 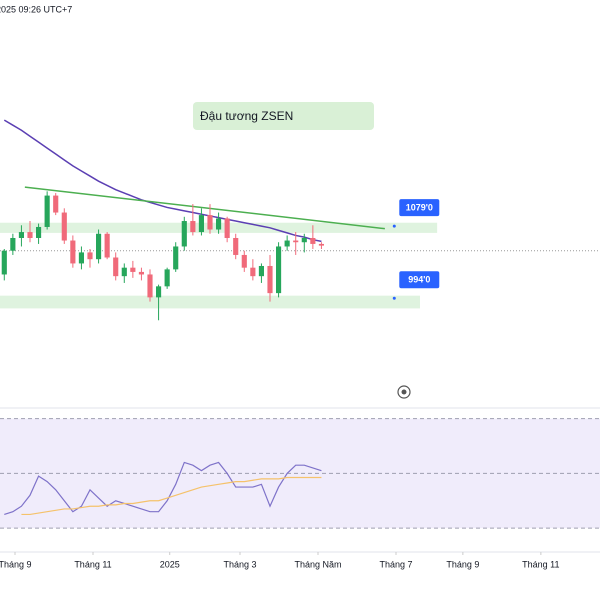 What do you see at coordinates (36, 9) in the screenshot?
I see `timestamp: 2025 09:26 UTC+7` at bounding box center [36, 9].